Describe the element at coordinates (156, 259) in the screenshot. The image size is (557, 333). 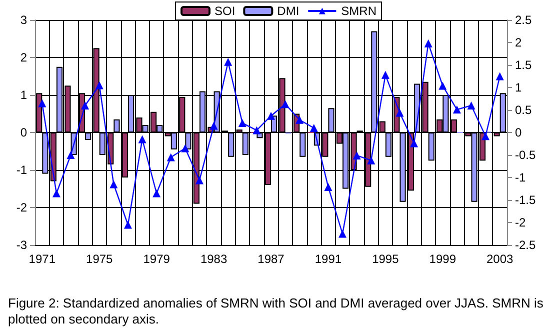
I see `x-tick-label: 1979` at that location.